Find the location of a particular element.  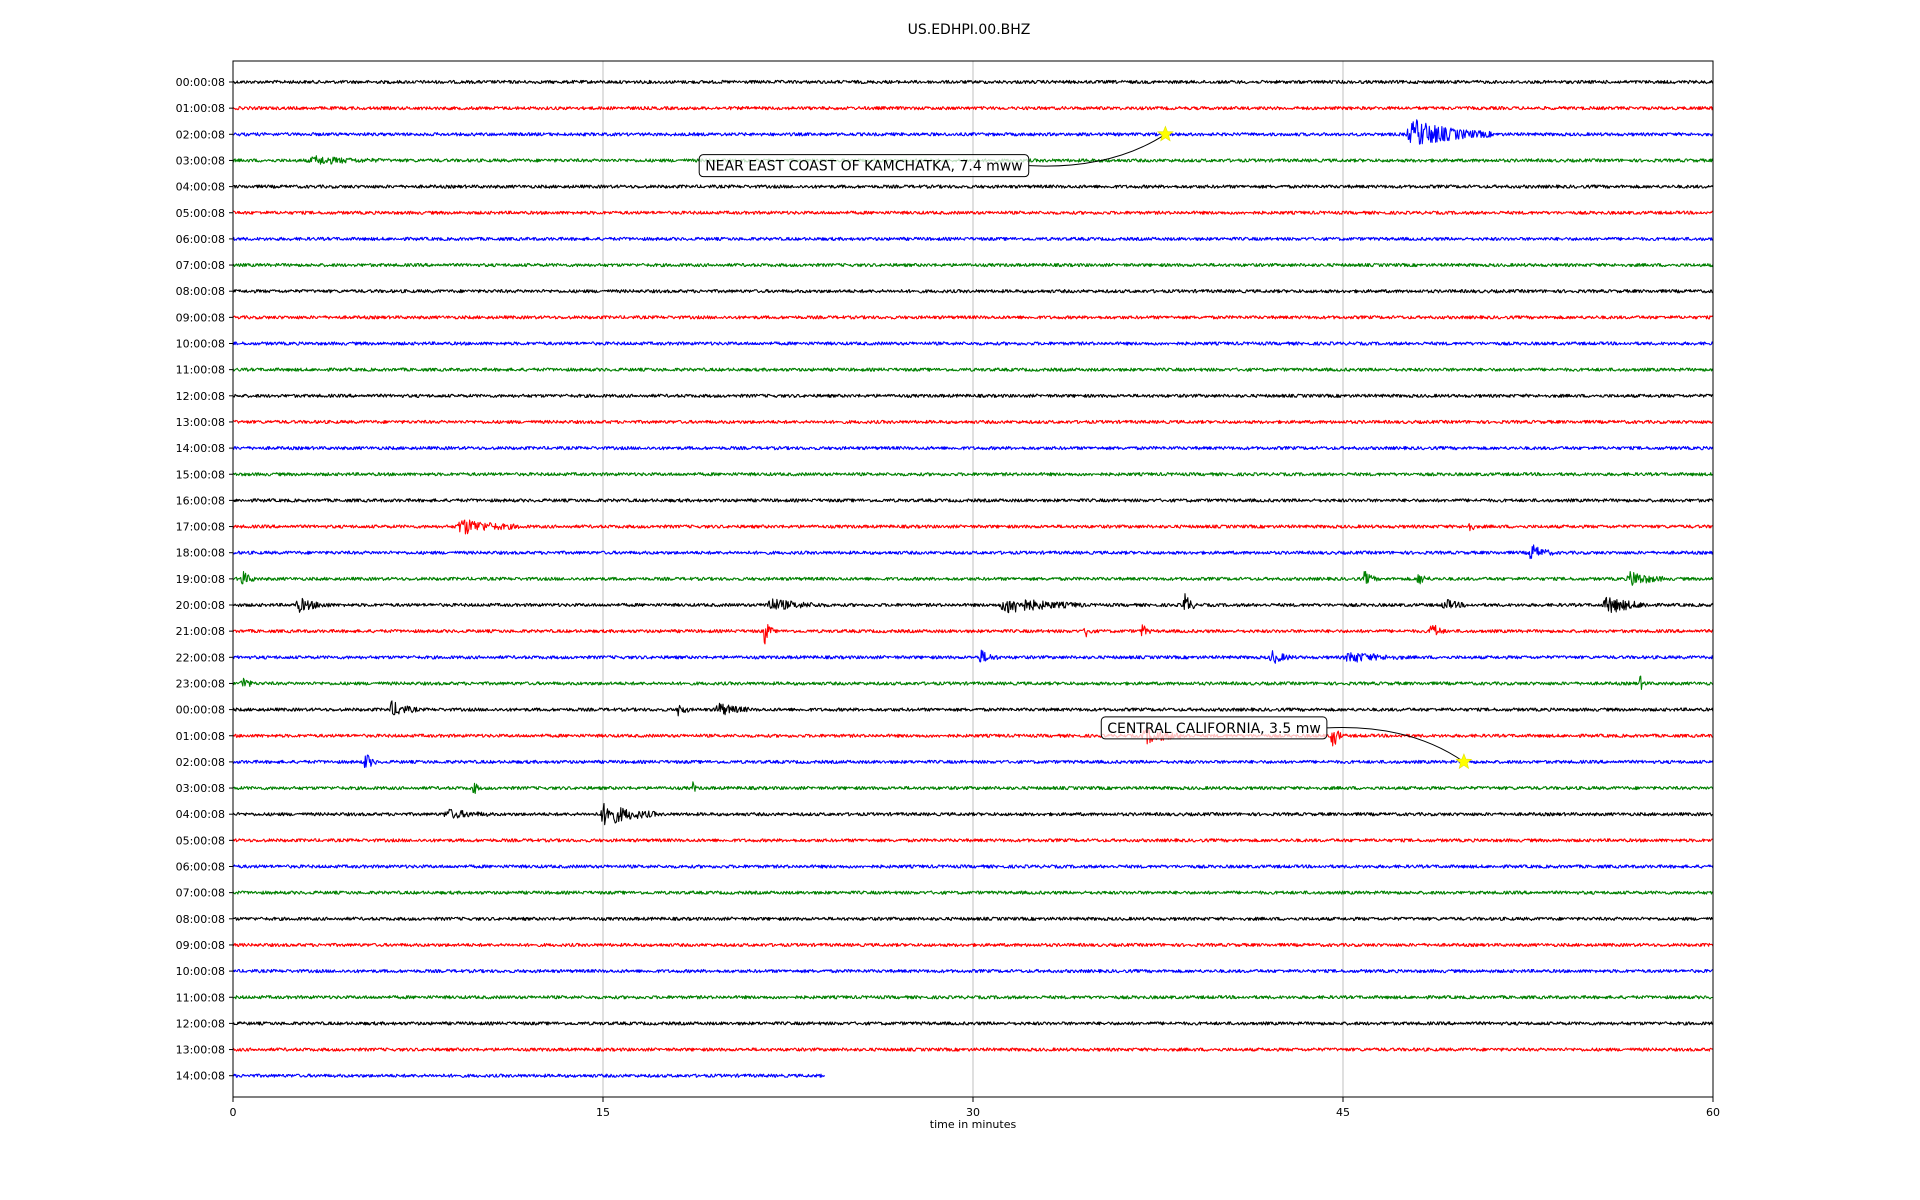

event-annotation: NEAR EAST COAST OF KAMCHATKA, 7.4 mww is located at coordinates (936, 151).